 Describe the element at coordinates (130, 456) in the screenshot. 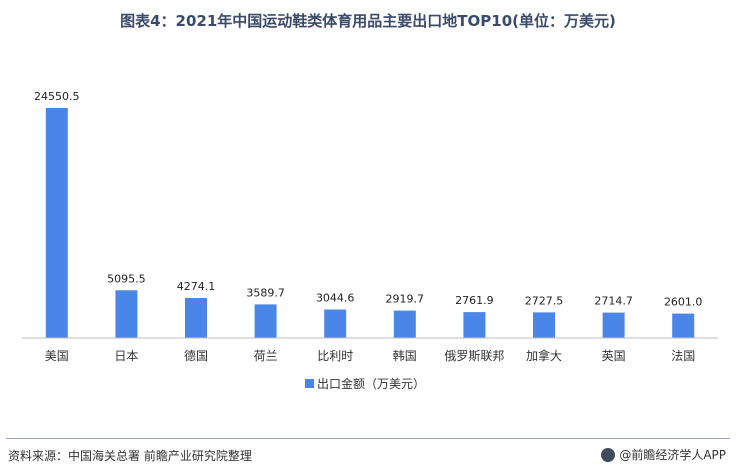

I see `footer-source: 资料来源：中国海关总署 前瞻产业研究院整理` at that location.